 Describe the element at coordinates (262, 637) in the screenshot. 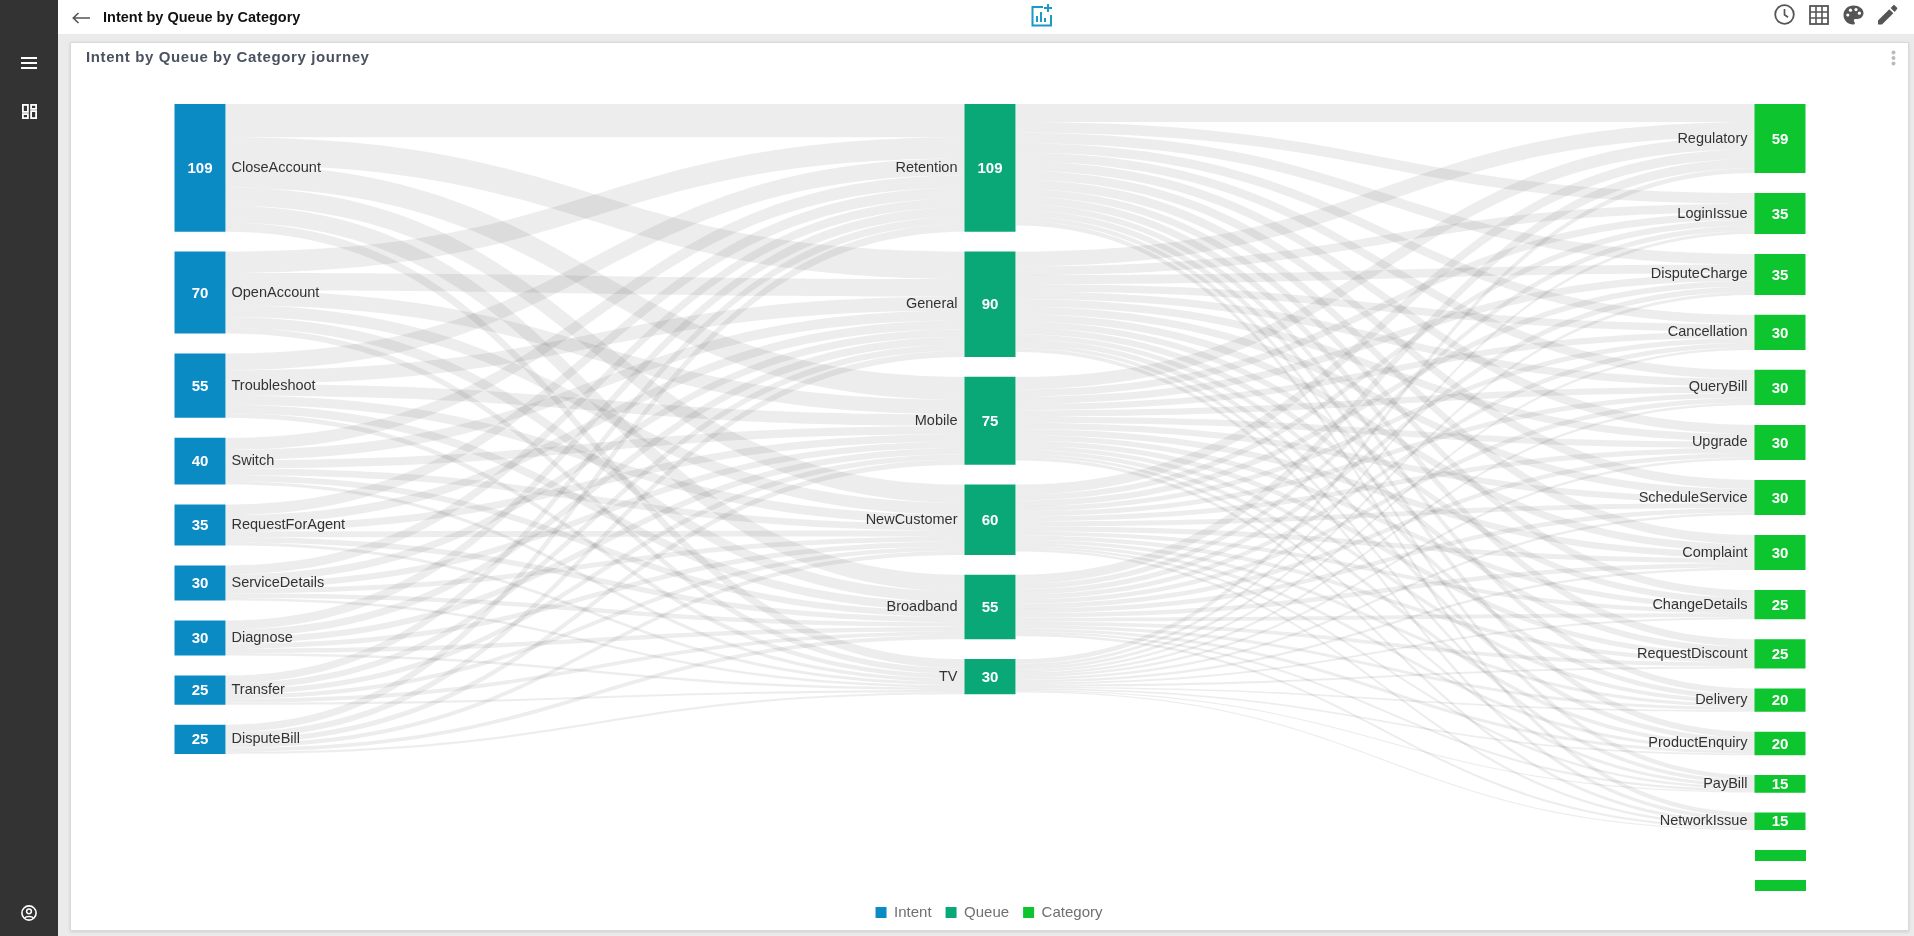

I see `category-label: Diagnose` at that location.